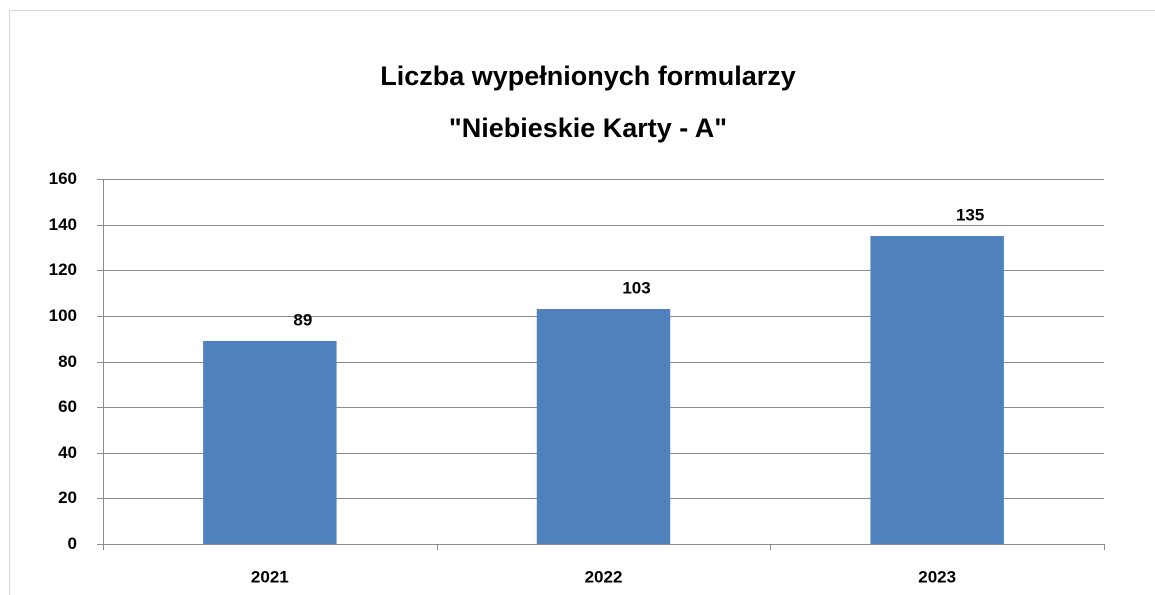  What do you see at coordinates (937, 576) in the screenshot?
I see `x-tick-label: 2023` at bounding box center [937, 576].